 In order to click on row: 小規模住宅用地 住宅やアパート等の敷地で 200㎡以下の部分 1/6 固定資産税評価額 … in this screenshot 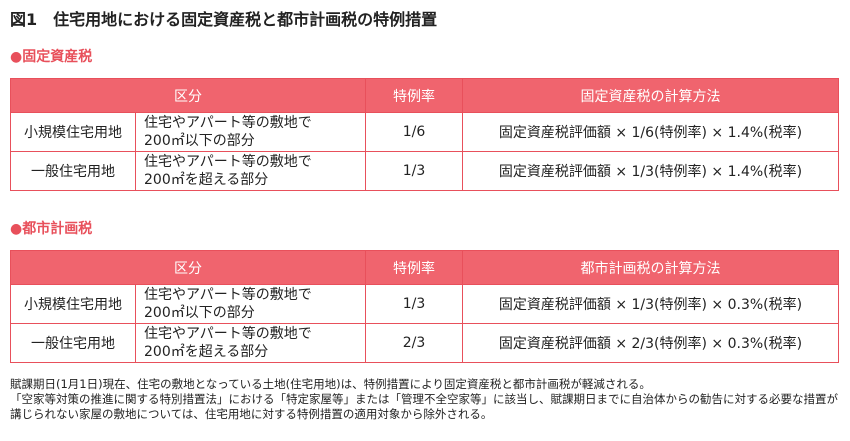, I will do `click(424, 132)`.